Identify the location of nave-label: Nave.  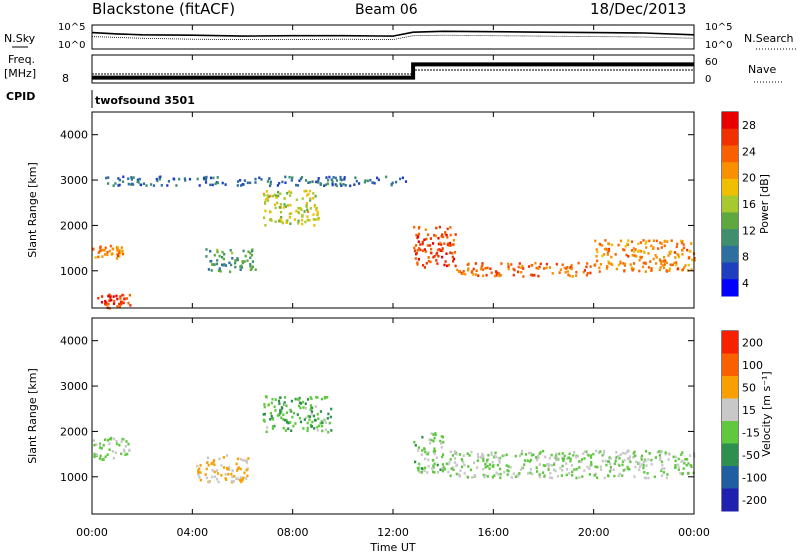
(762, 69).